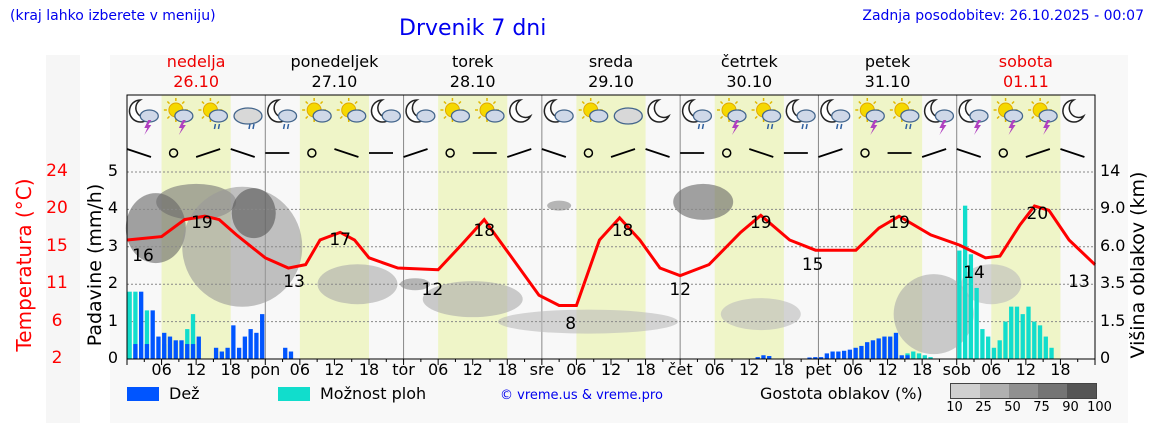  I want to click on region-hint-link: (kraj lahko izberete v meniju), so click(113, 16).